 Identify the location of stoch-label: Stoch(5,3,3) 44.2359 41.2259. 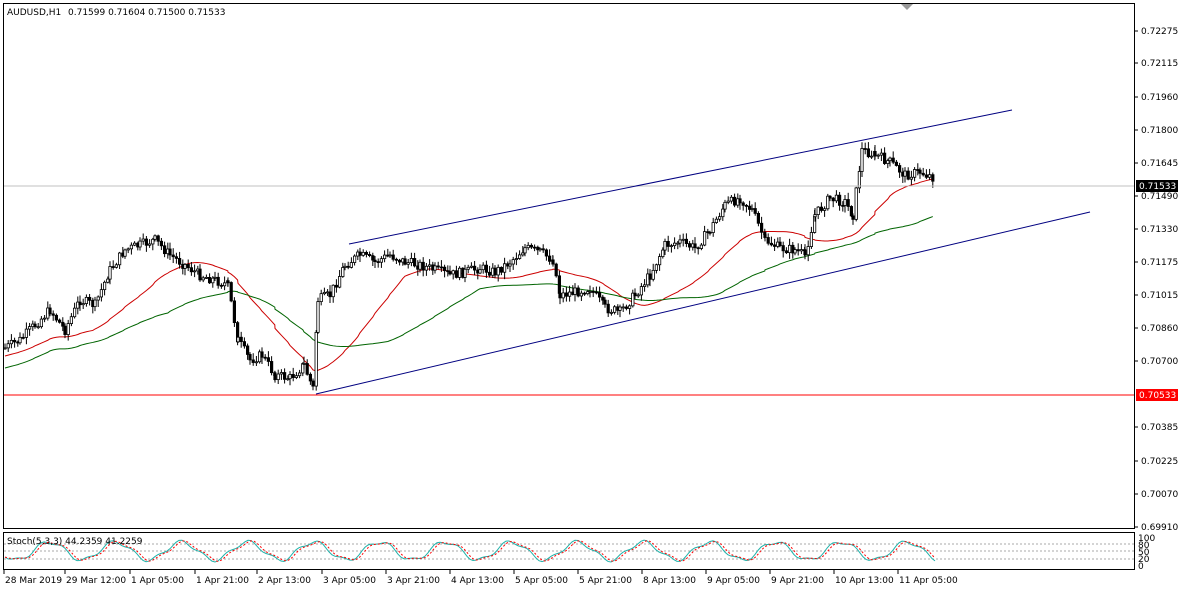
(75, 542).